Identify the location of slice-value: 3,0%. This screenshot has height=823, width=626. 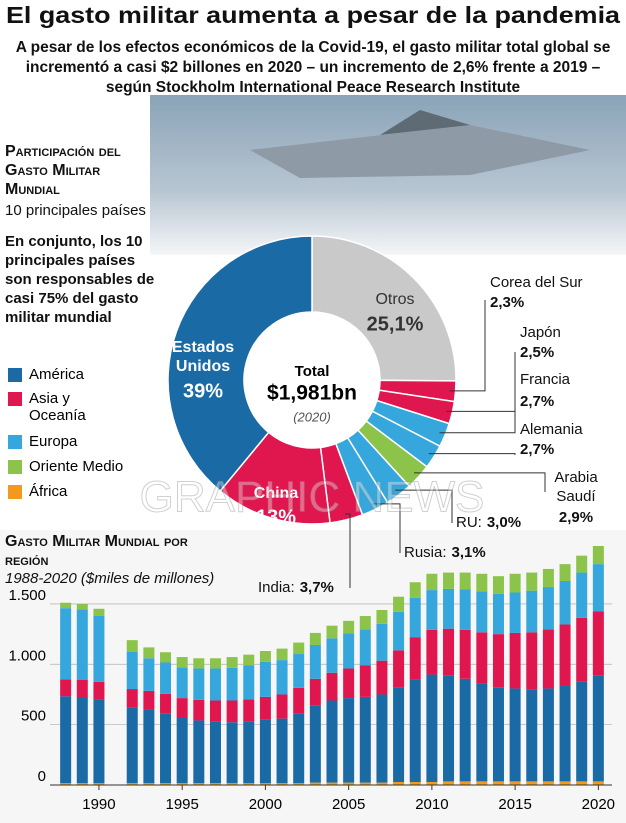
(504, 522).